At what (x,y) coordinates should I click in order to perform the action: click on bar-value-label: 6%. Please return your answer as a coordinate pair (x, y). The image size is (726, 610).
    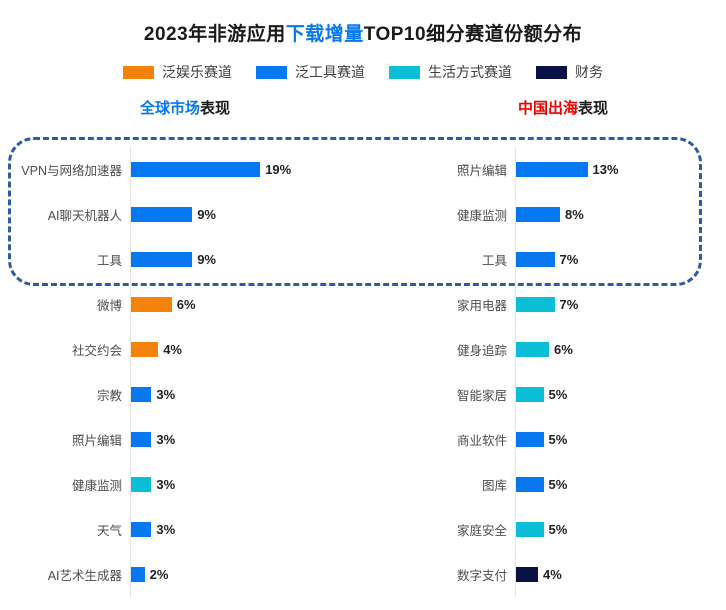
    Looking at the image, I should click on (563, 349).